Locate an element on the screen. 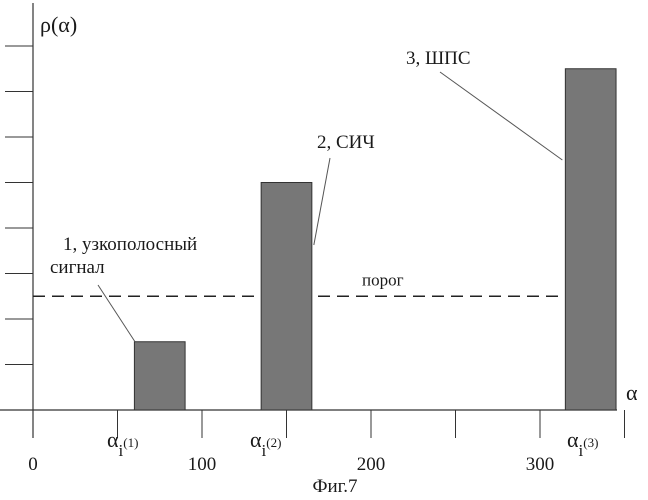  bar-3-leader is located at coordinates (501, 116).